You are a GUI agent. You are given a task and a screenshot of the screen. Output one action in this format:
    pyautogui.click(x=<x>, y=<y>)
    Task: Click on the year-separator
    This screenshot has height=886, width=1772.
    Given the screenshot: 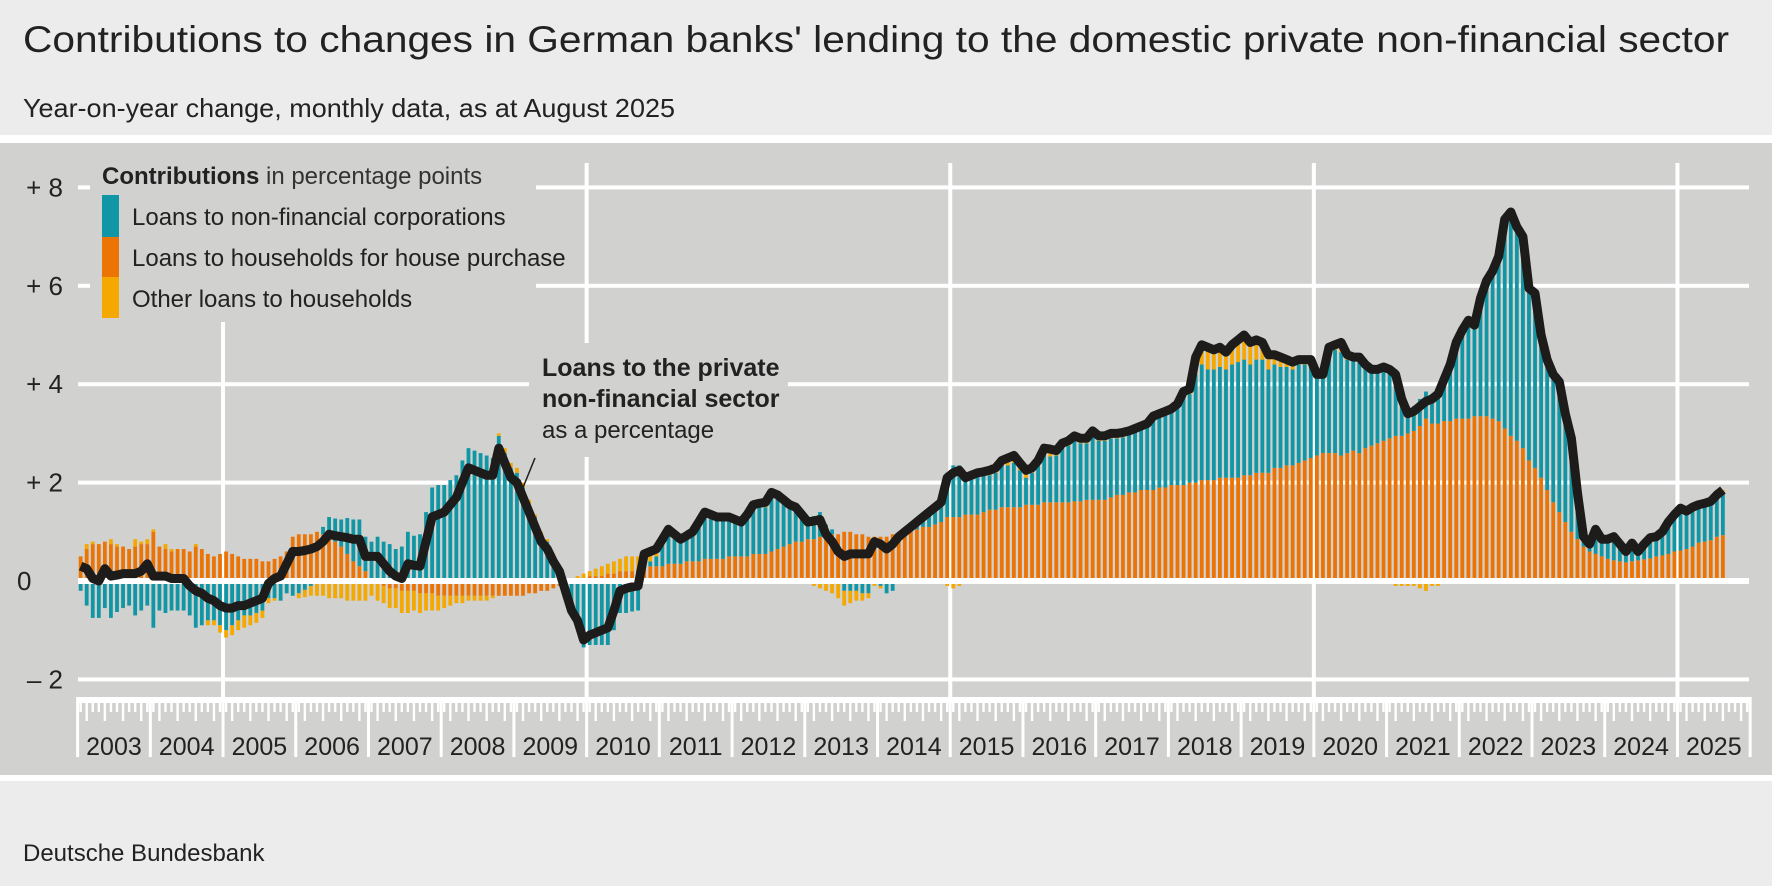 What is the action you would take?
    pyautogui.click(x=732, y=727)
    